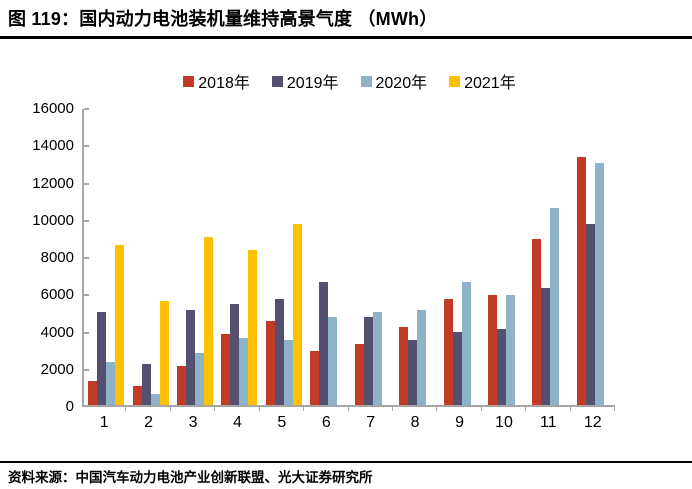  What do you see at coordinates (155, 399) in the screenshot?
I see `bar-2020年-month-2` at bounding box center [155, 399].